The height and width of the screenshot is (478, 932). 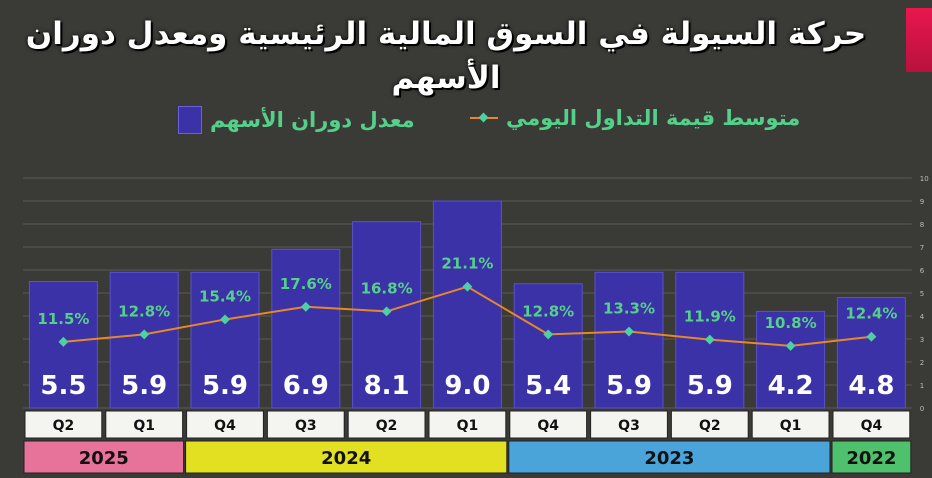 What do you see at coordinates (467, 264) in the screenshot?
I see `line-data-label: 21.1%` at bounding box center [467, 264].